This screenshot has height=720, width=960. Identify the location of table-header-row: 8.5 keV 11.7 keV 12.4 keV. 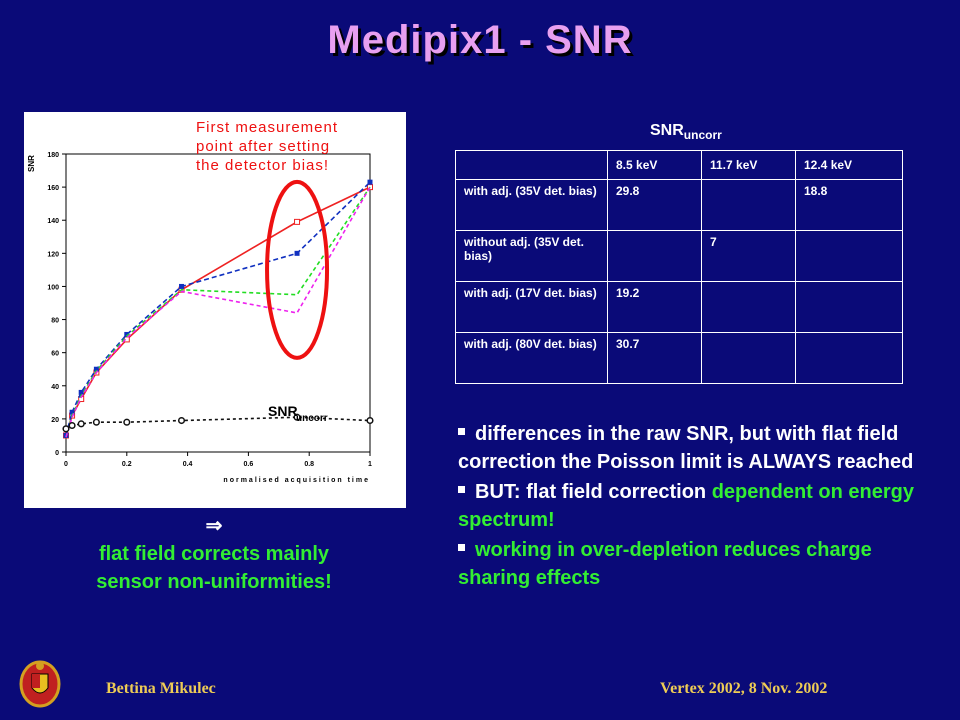
(679, 165).